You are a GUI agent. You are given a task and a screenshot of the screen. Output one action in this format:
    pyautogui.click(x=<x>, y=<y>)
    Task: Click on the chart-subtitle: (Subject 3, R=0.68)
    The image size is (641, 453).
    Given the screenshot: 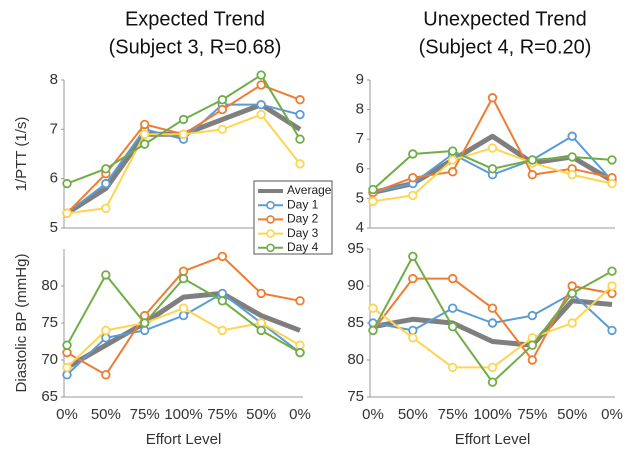 What is the action you would take?
    pyautogui.click(x=195, y=47)
    